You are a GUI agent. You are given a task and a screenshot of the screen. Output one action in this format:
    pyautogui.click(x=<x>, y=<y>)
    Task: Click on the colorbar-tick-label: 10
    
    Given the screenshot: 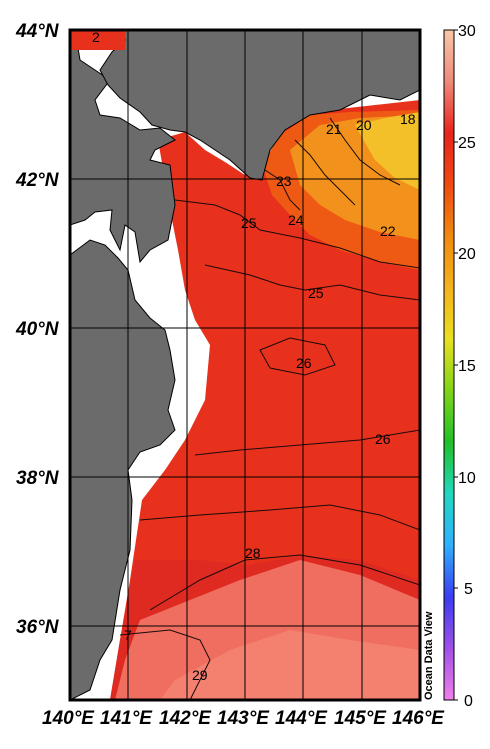 What is the action you would take?
    pyautogui.click(x=467, y=478)
    